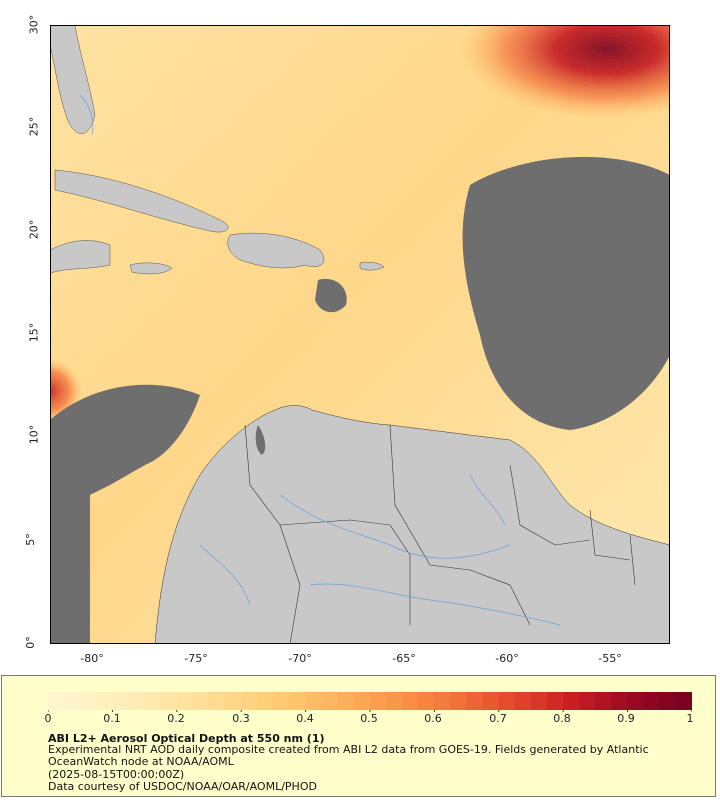 Image resolution: width=720 pixels, height=800 pixels. I want to click on lat-label: 25°, so click(34, 126).